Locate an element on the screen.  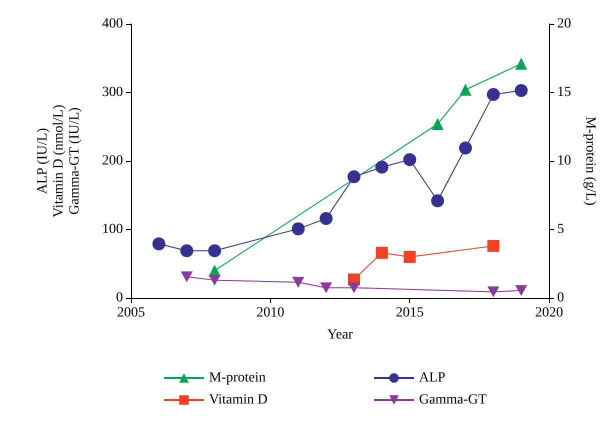
y-tick-label: 300 is located at coordinates (112, 92).